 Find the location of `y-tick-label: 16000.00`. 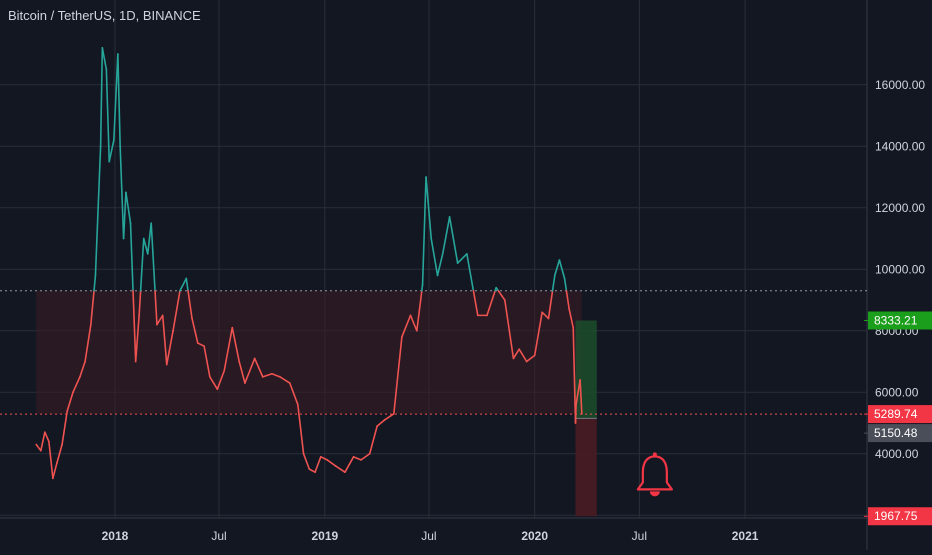

y-tick-label: 16000.00 is located at coordinates (900, 85).